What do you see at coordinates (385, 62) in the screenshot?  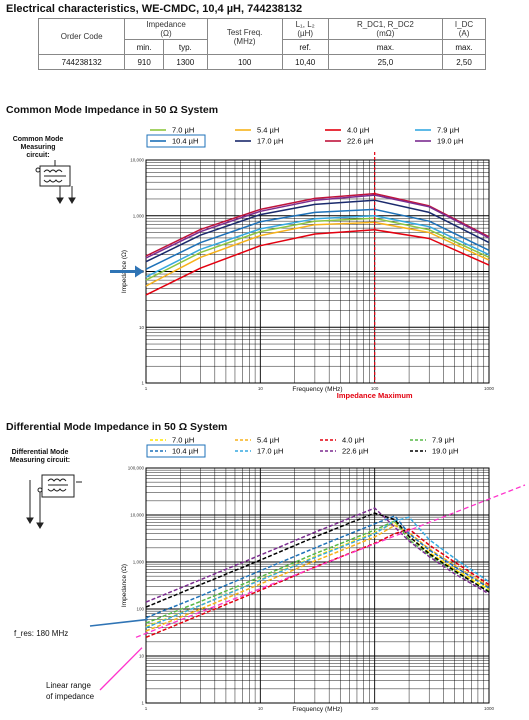 I see `value-rdc: 25,0` at bounding box center [385, 62].